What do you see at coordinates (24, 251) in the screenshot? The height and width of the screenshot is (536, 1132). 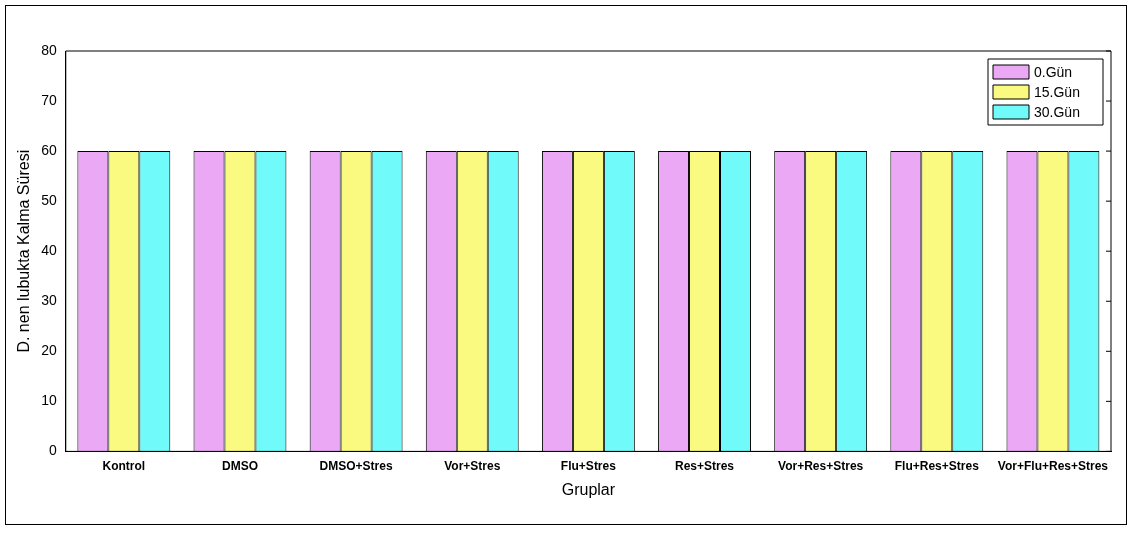 I see `y-axis-title: D. nen lubukta Kalma Süresi` at bounding box center [24, 251].